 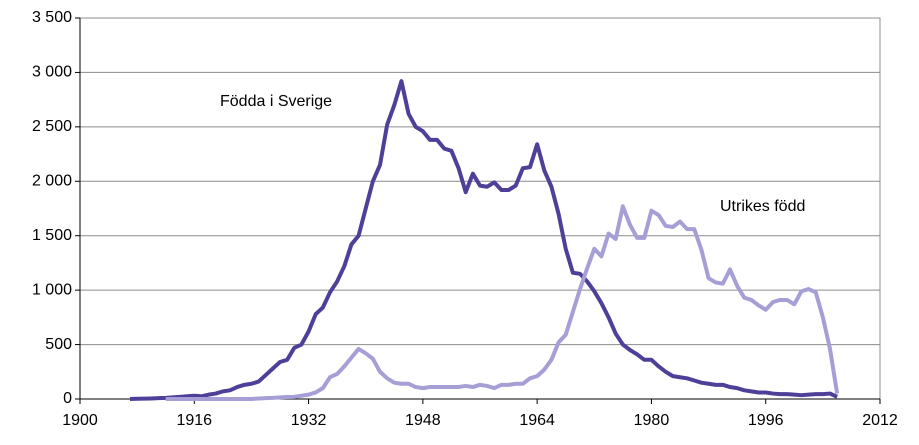 I want to click on y-tick-label: 2 000, so click(x=52, y=181).